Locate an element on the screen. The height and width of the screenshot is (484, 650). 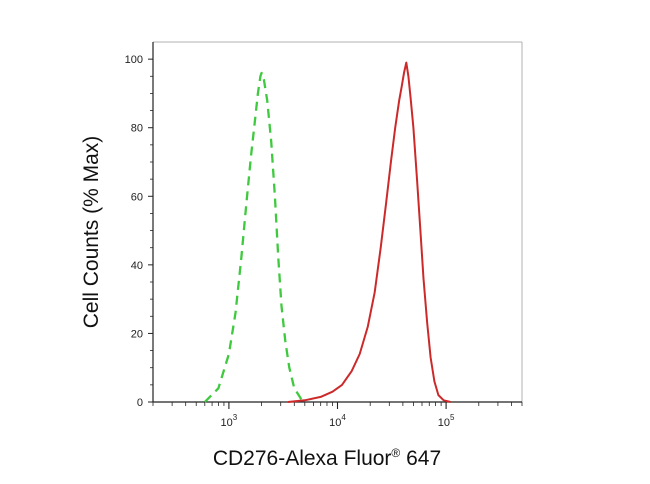
x-axis-title: CD276-Alexa Fluor® 647 is located at coordinates (327, 458).